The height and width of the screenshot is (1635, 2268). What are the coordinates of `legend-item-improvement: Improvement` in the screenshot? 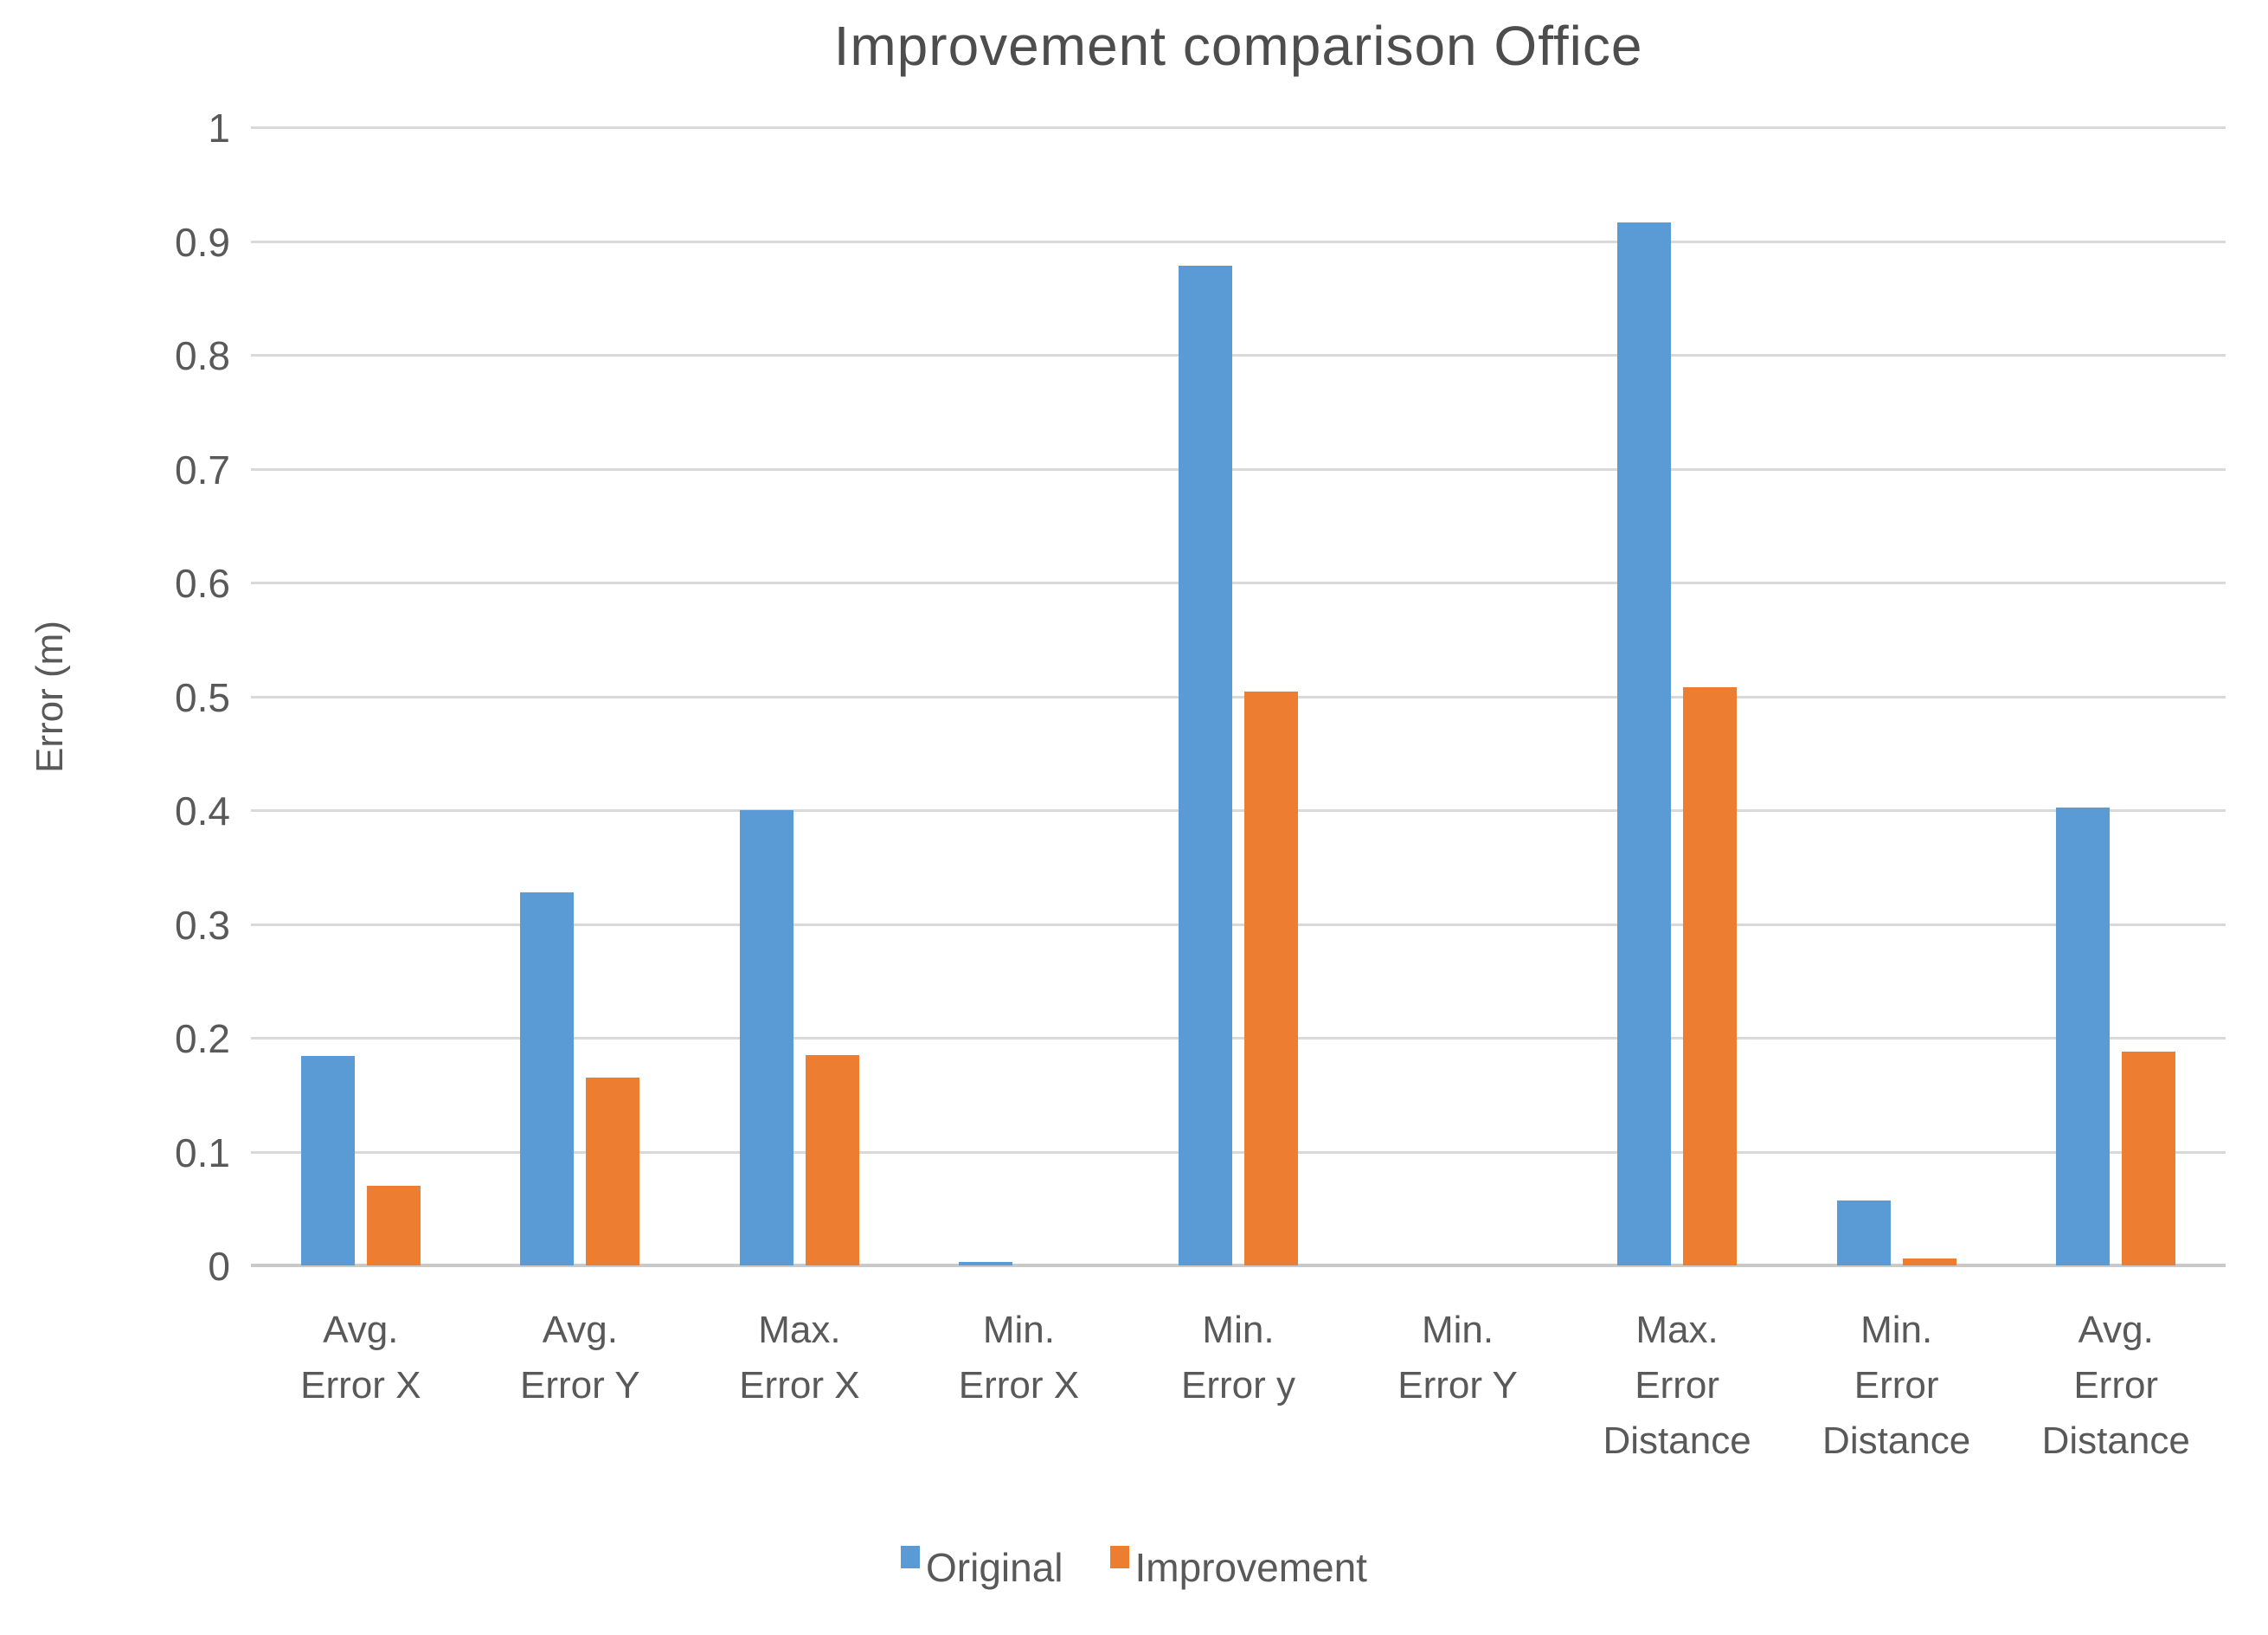 It's located at (1238, 1567).